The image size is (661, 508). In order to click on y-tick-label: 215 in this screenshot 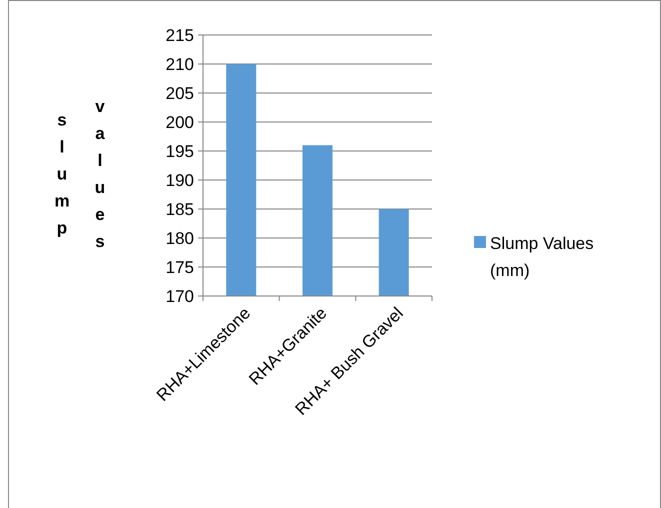, I will do `click(180, 35)`.